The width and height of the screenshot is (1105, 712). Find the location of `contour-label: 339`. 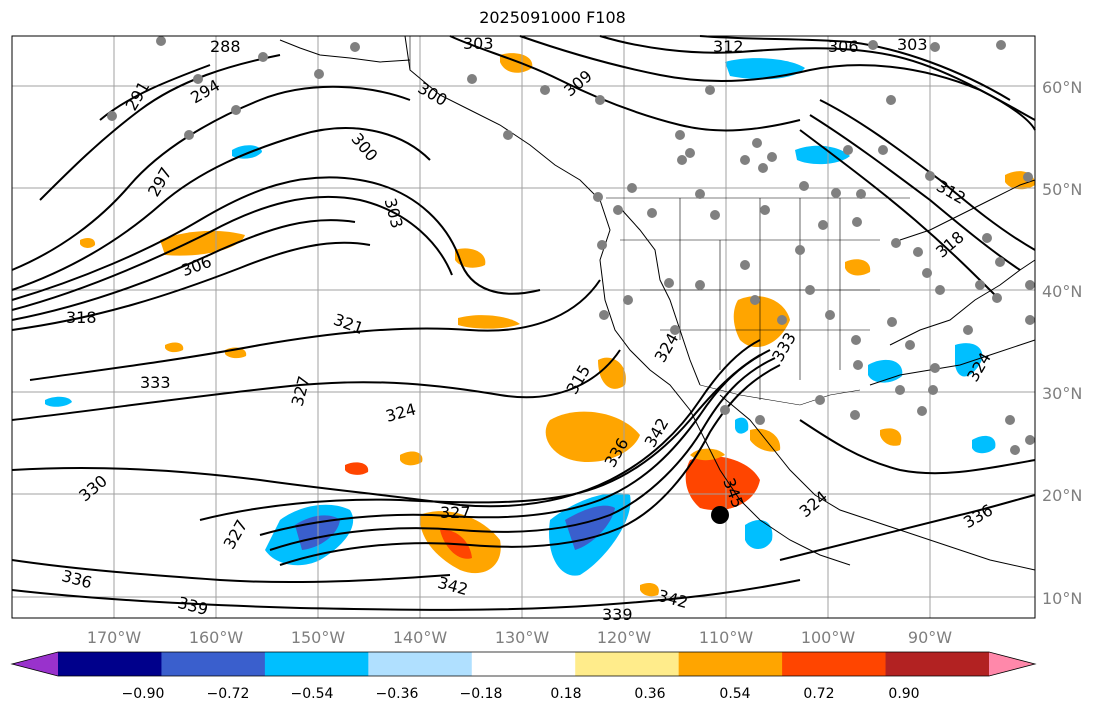

contour-label: 339 is located at coordinates (617, 614).